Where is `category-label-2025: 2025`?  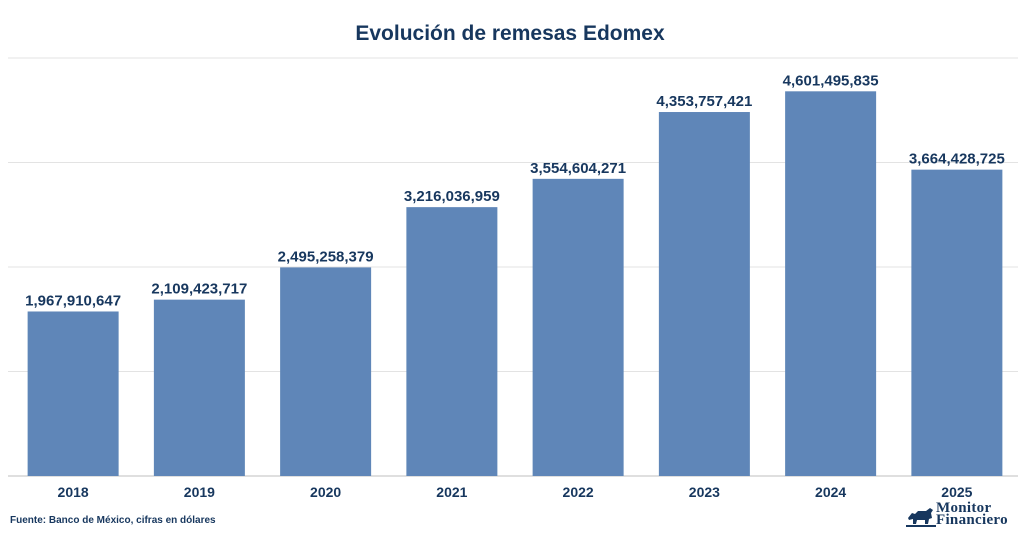 category-label-2025: 2025 is located at coordinates (956, 492).